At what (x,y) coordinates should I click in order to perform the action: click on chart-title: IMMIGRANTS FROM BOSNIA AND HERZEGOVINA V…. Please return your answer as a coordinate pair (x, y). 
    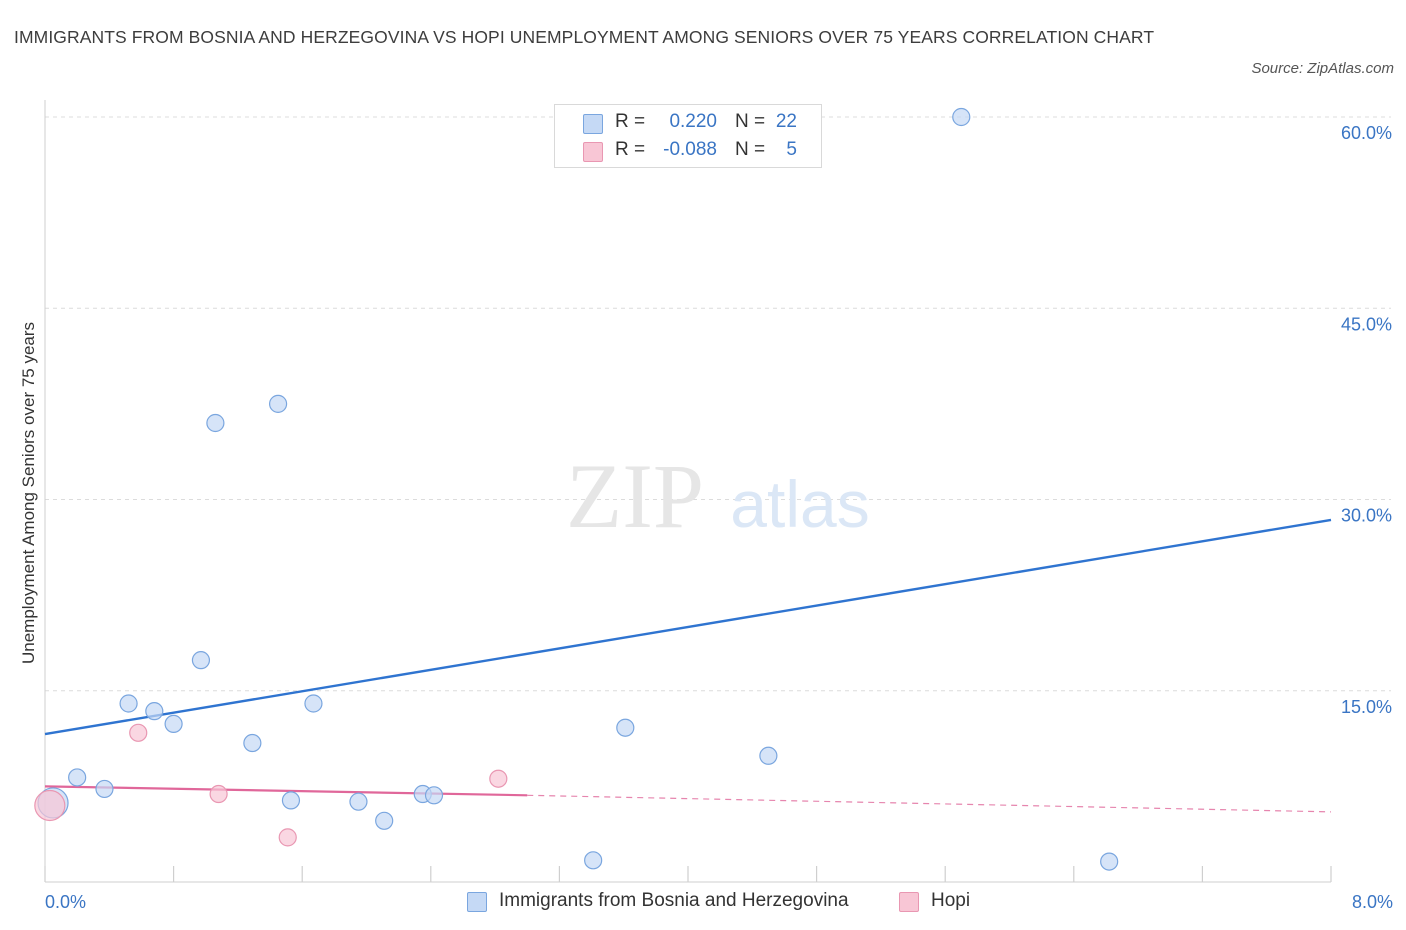
    Looking at the image, I should click on (584, 37).